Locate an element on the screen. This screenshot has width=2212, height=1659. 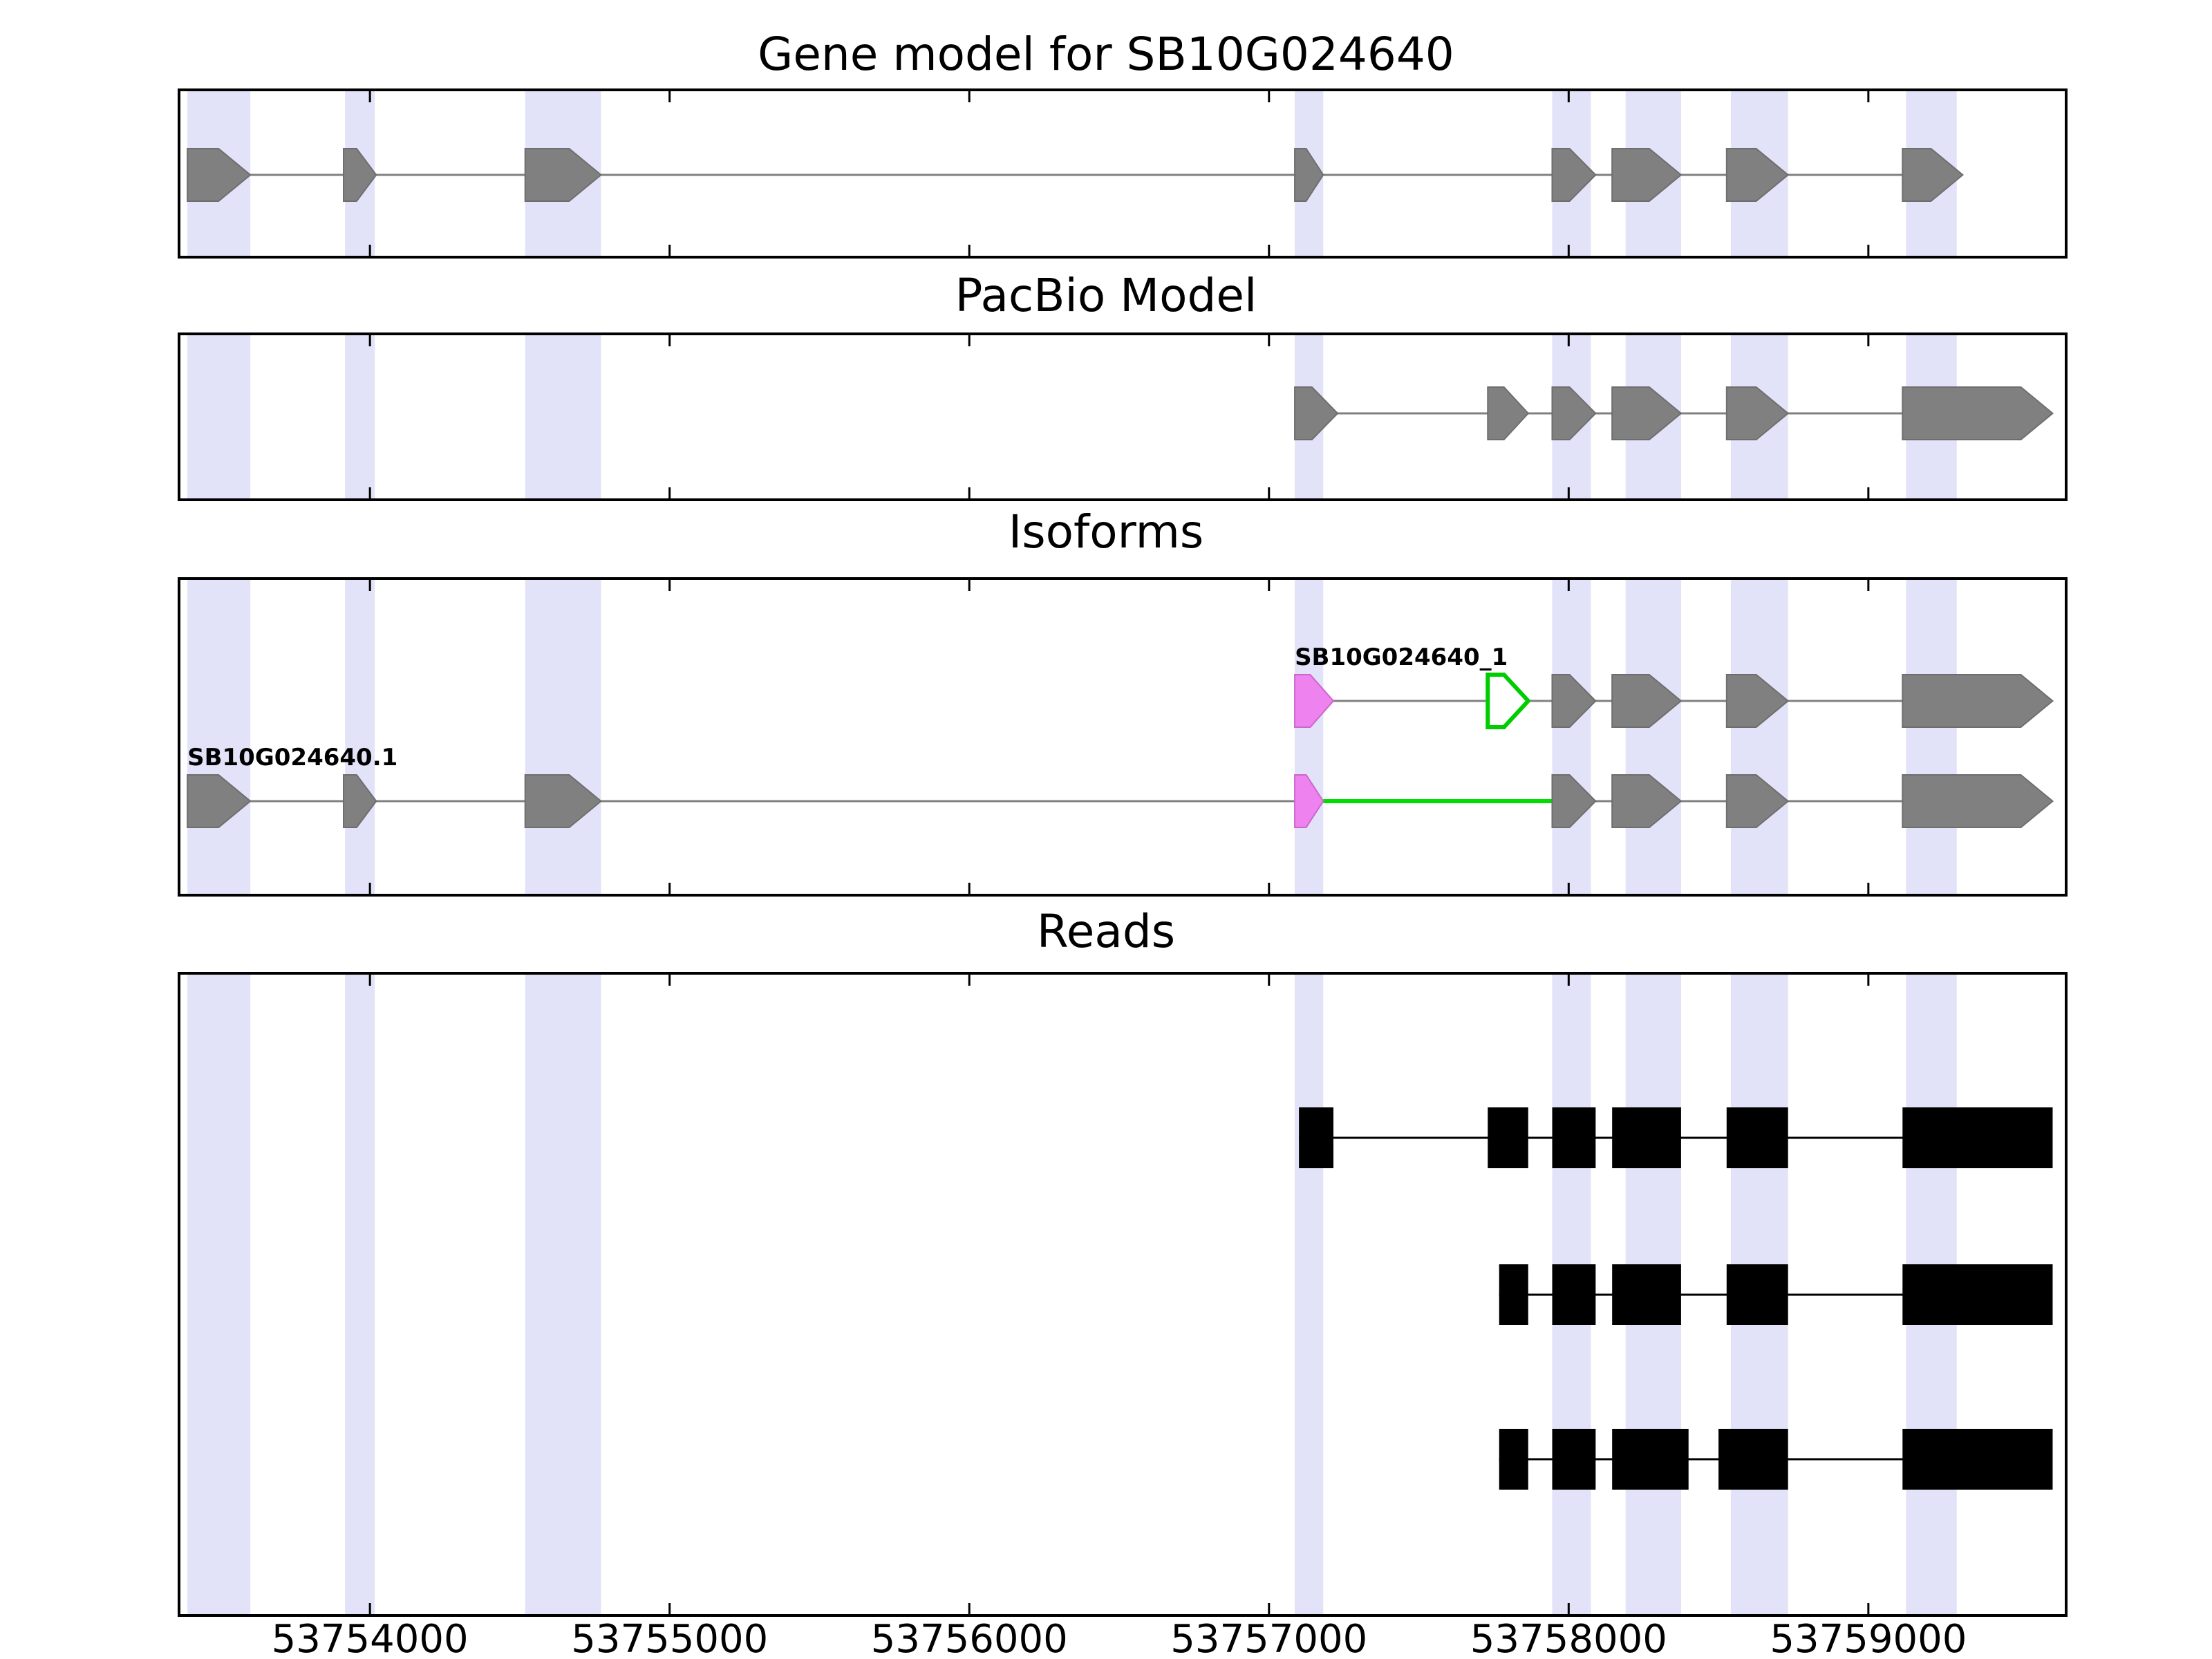
x-tick-label: 53757000 is located at coordinates (1269, 1638).